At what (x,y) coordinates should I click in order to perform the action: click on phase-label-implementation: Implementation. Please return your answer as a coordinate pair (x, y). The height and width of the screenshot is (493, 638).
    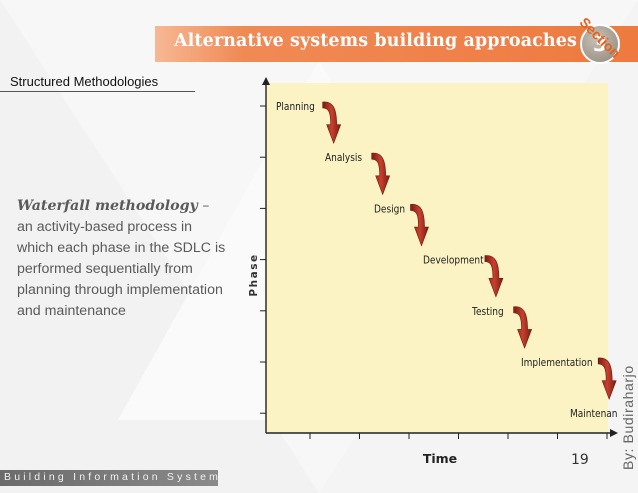
    Looking at the image, I should click on (557, 363).